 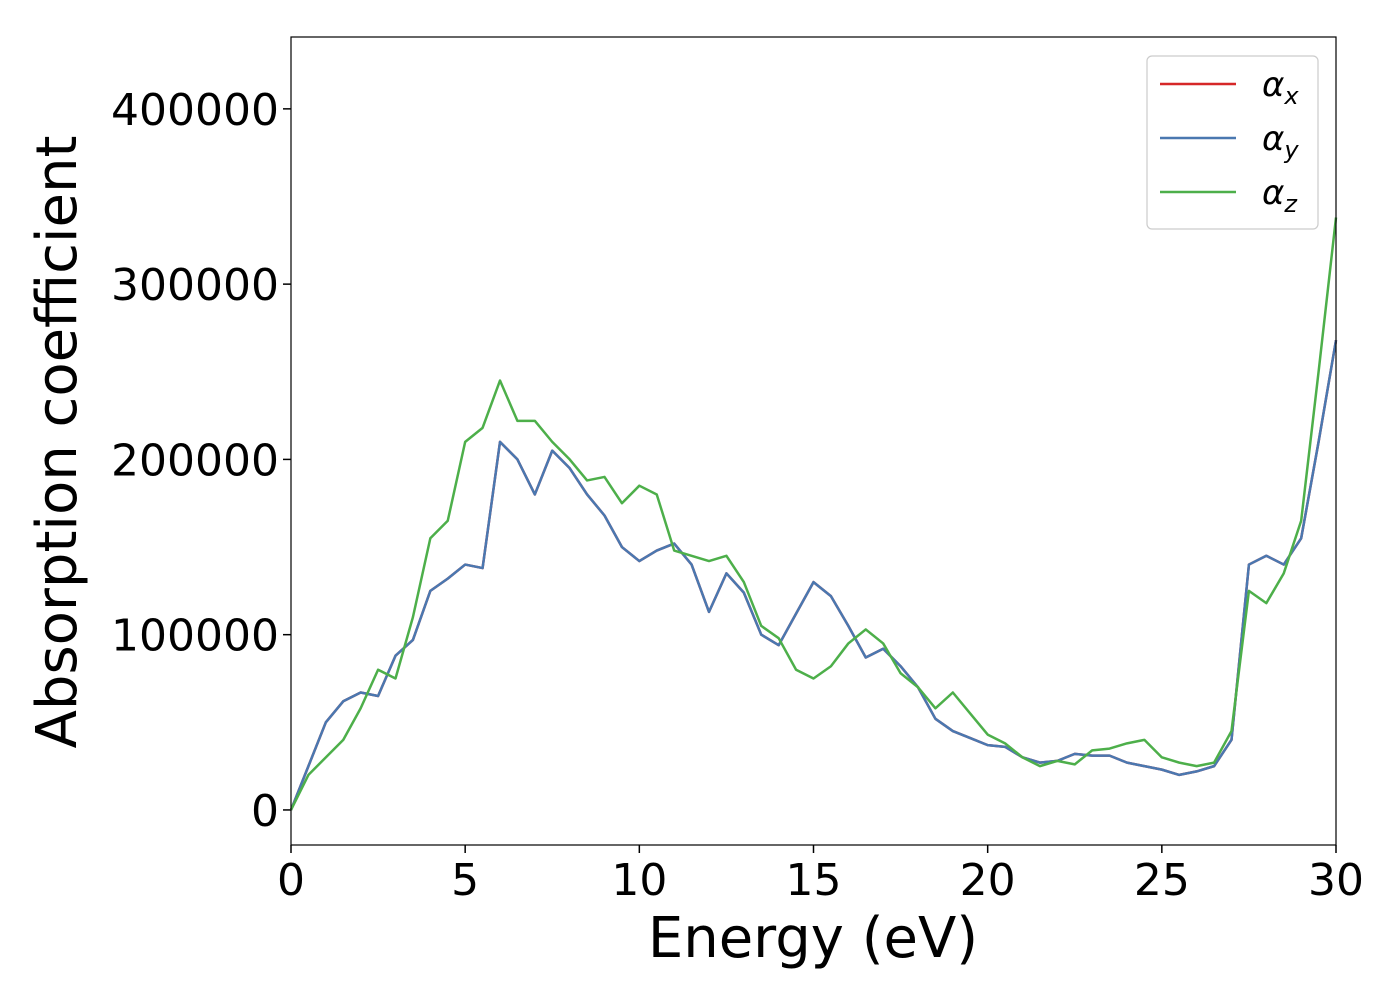 What do you see at coordinates (1162, 880) in the screenshot?
I see `x-tick-label: 25` at bounding box center [1162, 880].